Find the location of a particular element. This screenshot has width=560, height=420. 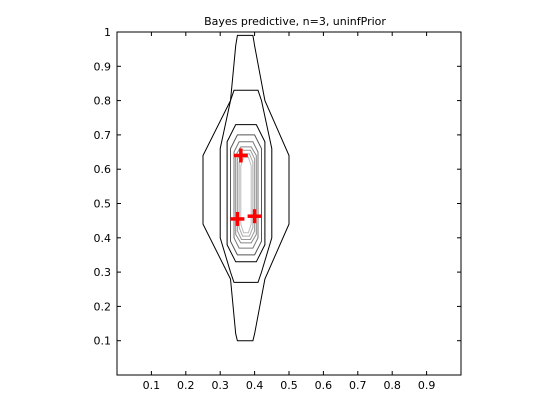

x-tick-label: 0.3 is located at coordinates (220, 385).